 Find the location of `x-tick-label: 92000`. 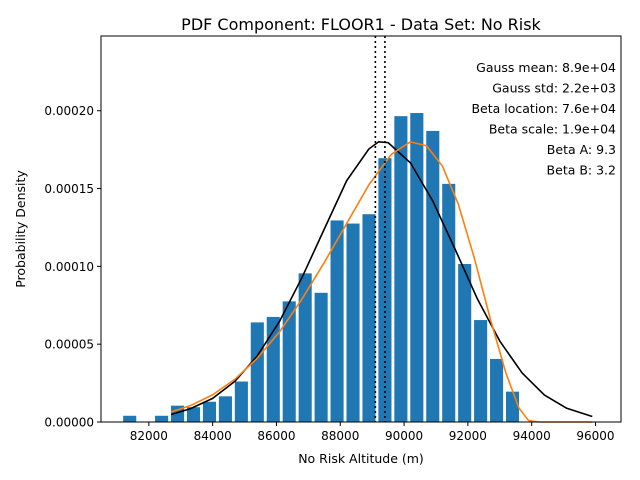

x-tick-label: 92000 is located at coordinates (468, 436).